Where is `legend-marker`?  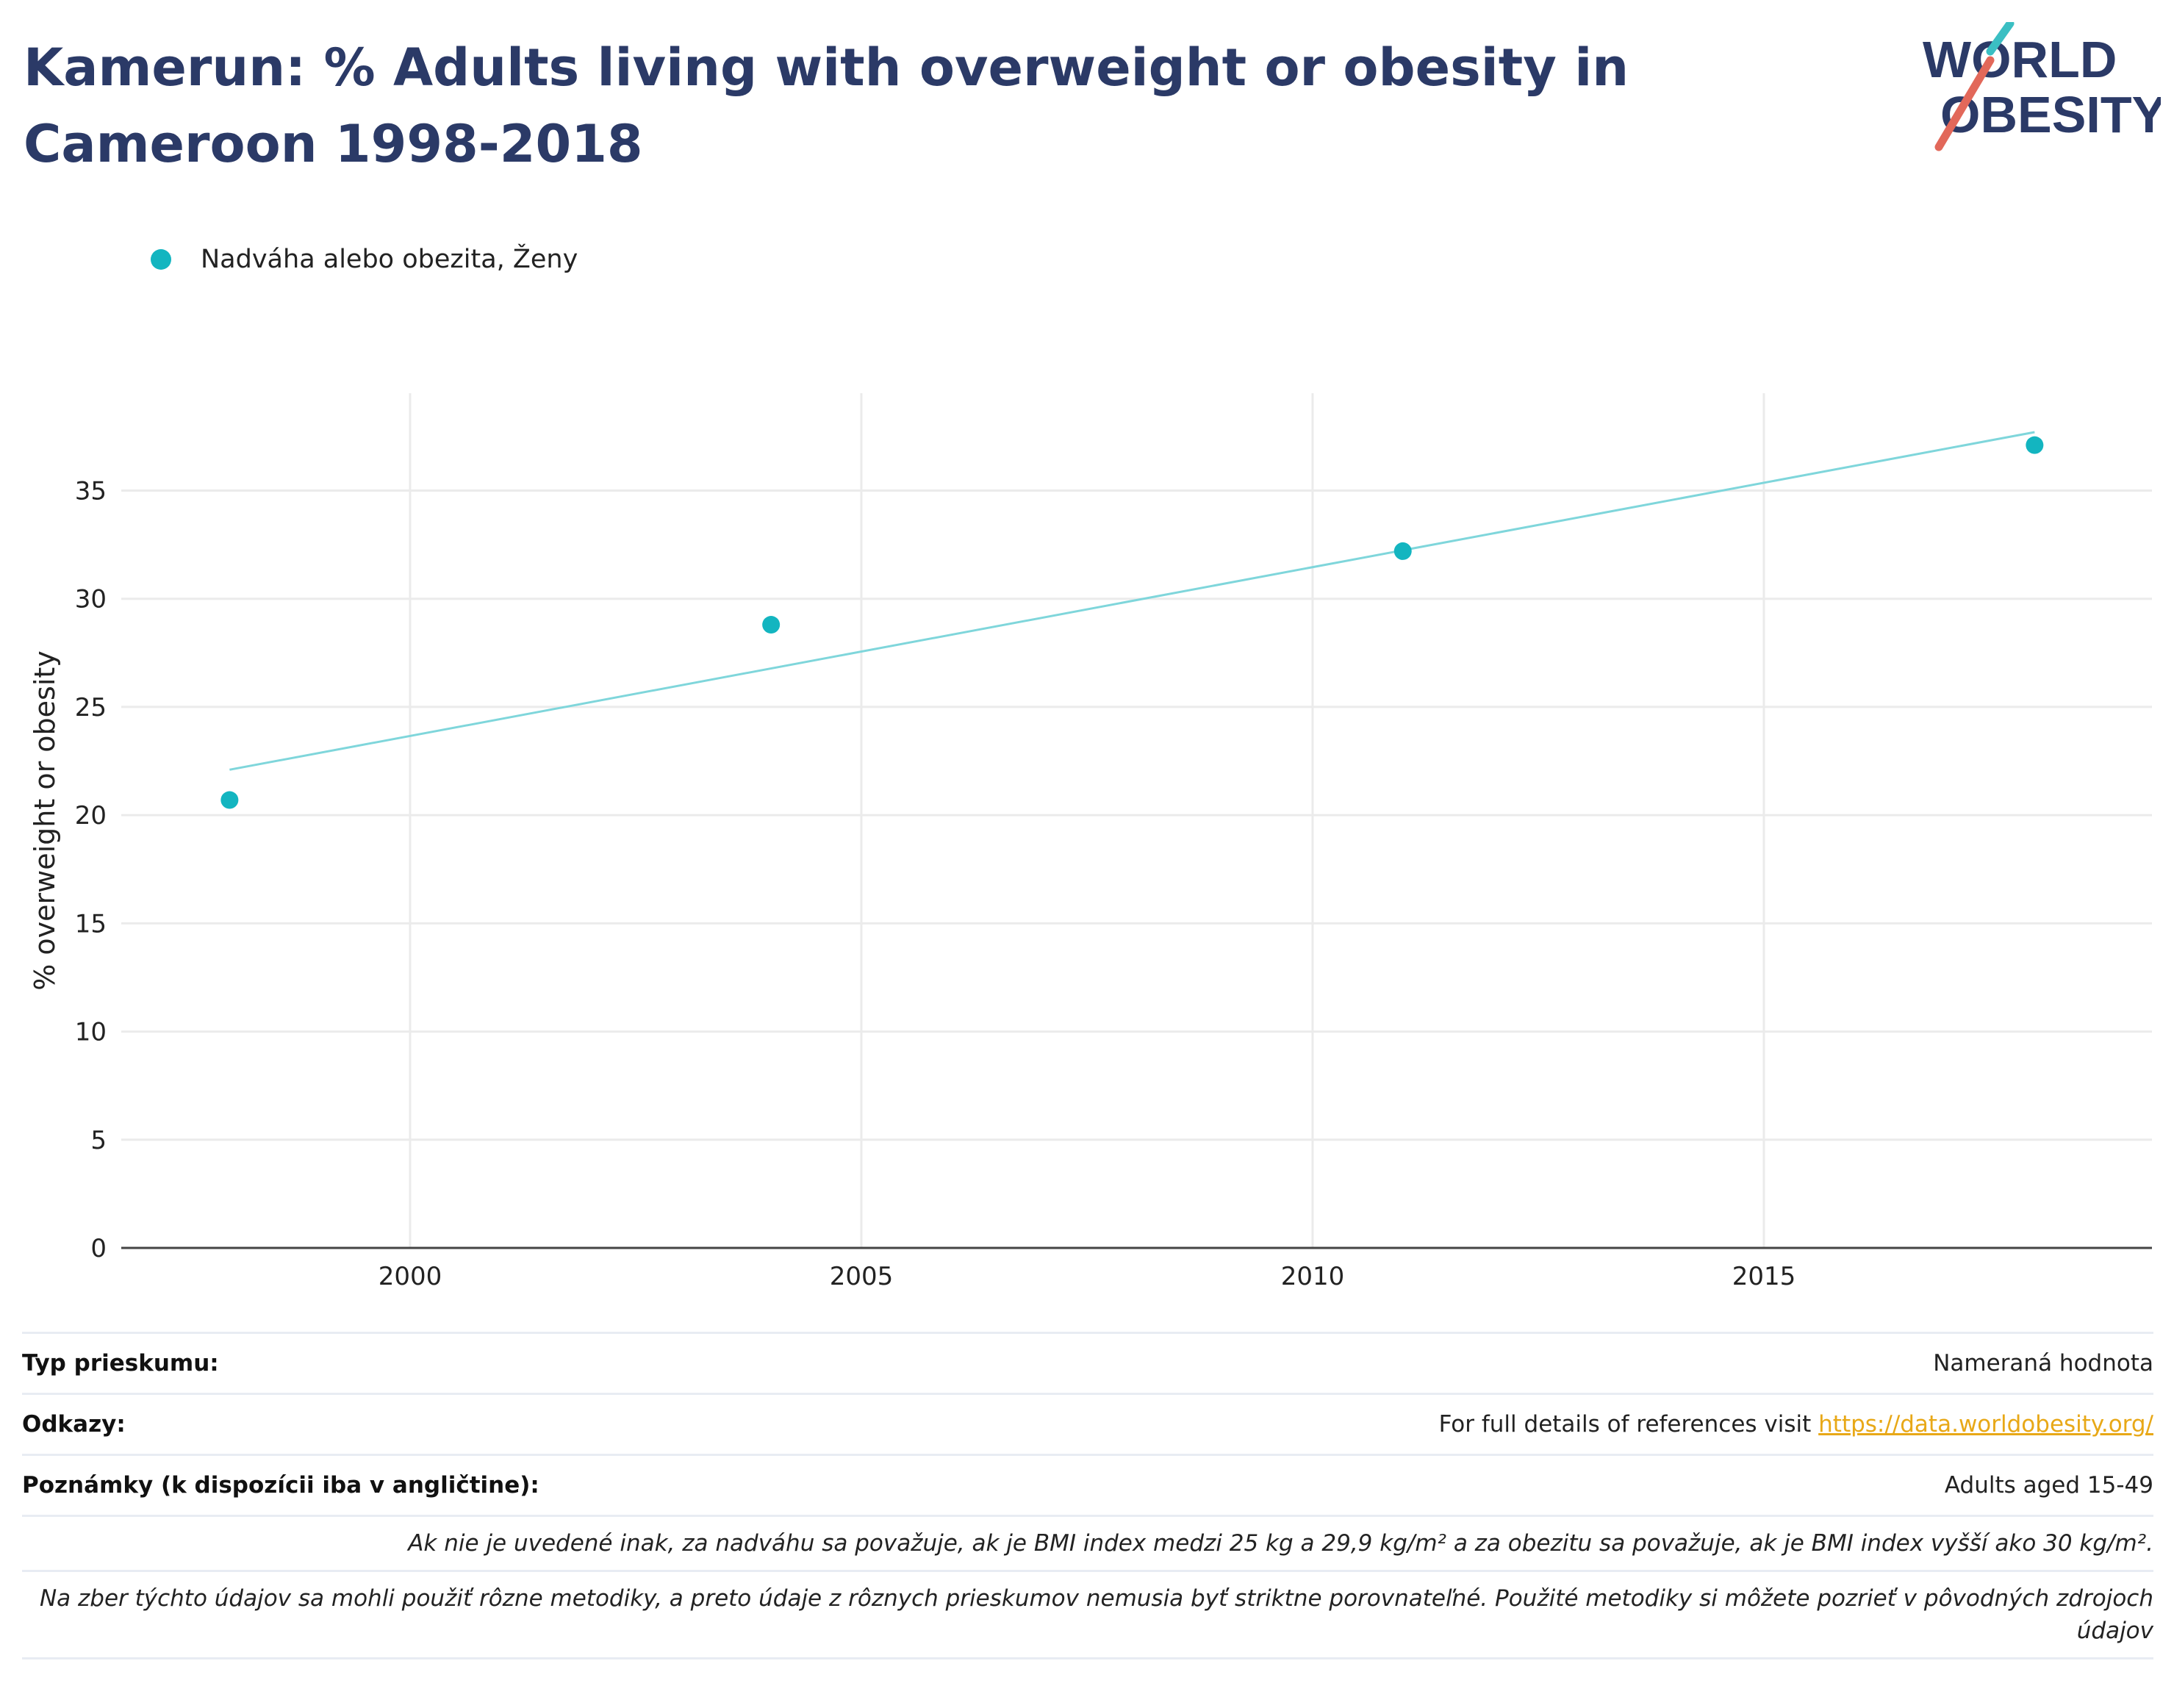
legend-marker is located at coordinates (161, 259).